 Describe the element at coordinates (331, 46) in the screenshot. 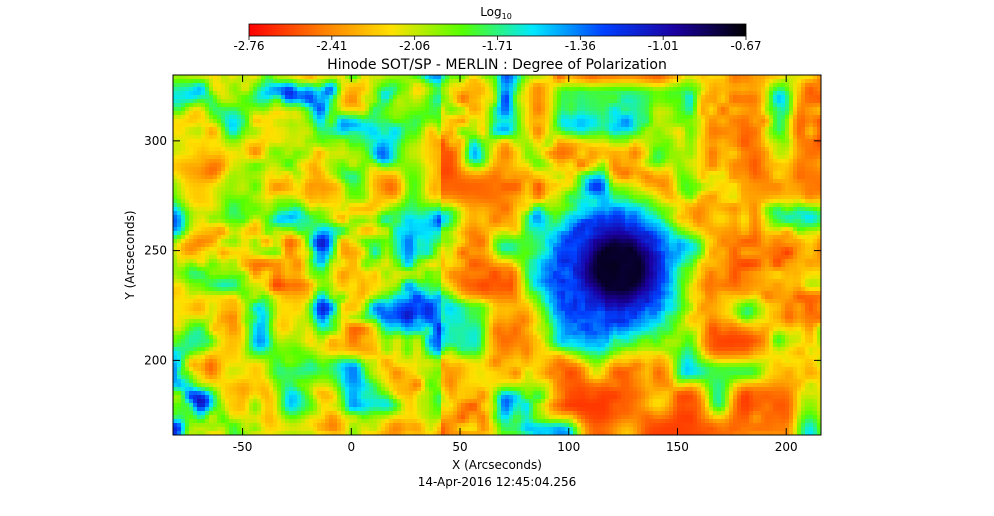

I see `colorbar-tick-label: -2.41` at that location.